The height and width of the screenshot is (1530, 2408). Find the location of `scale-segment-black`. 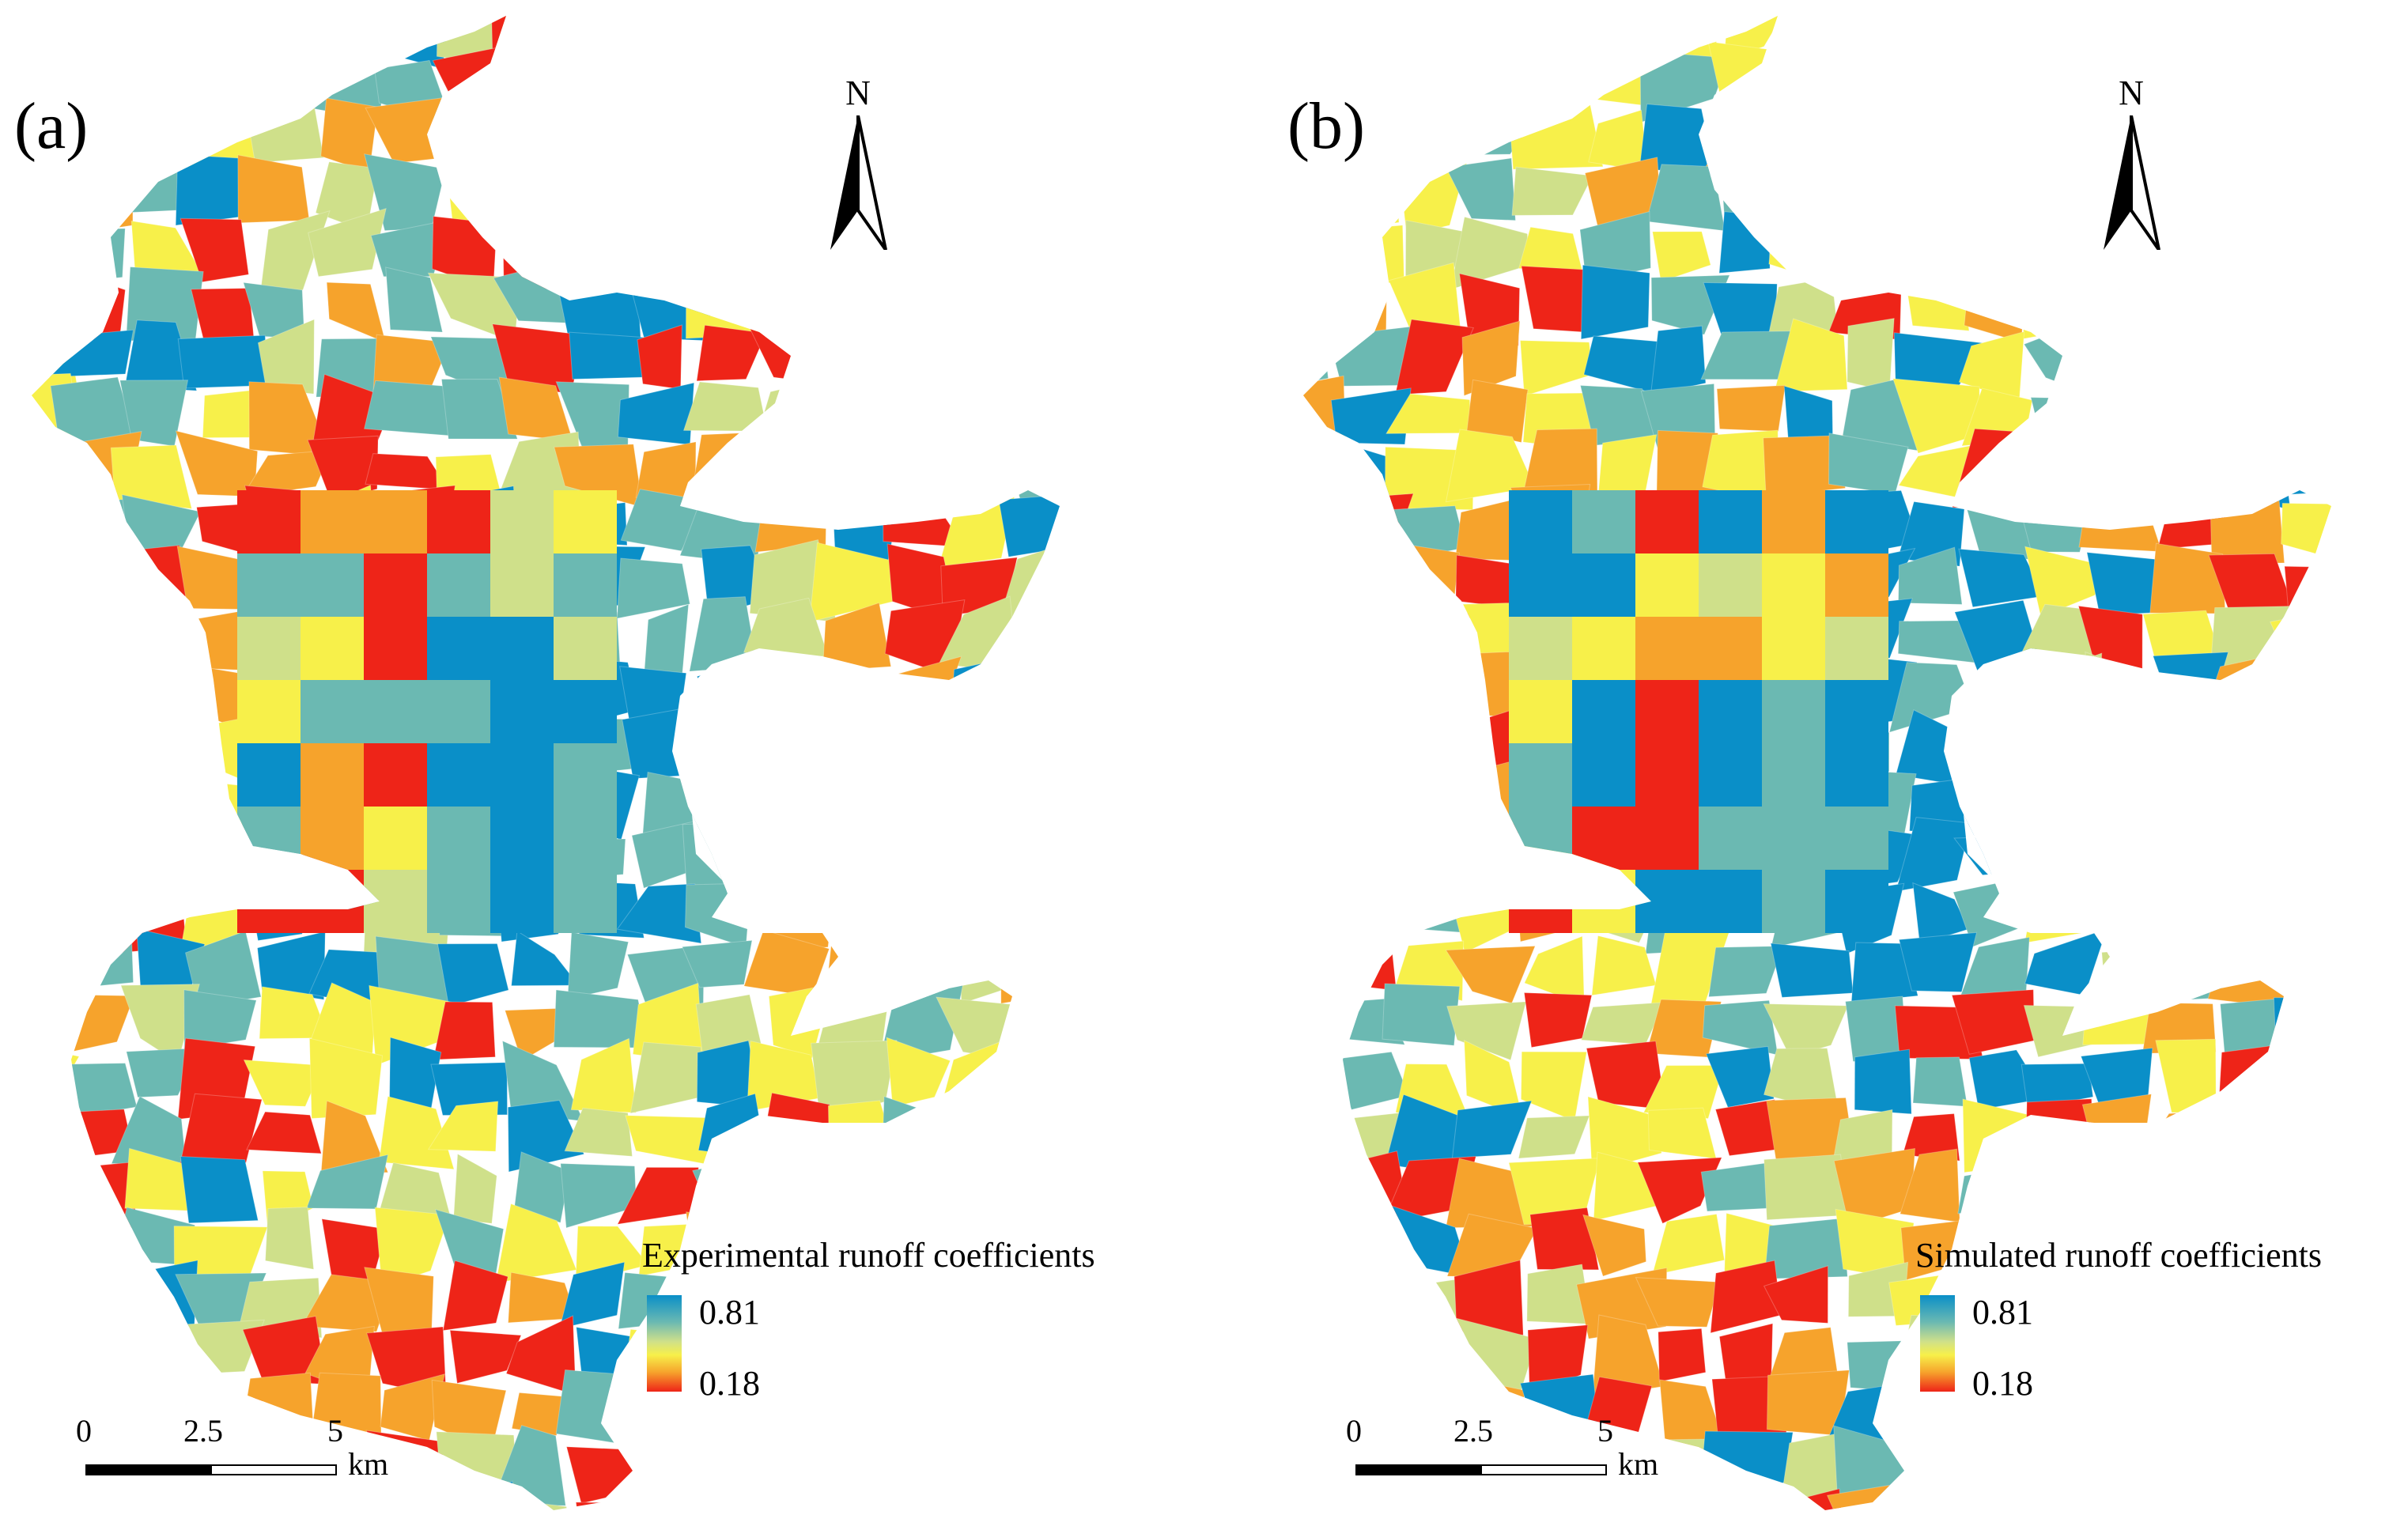

scale-segment-black is located at coordinates (147, 1469).